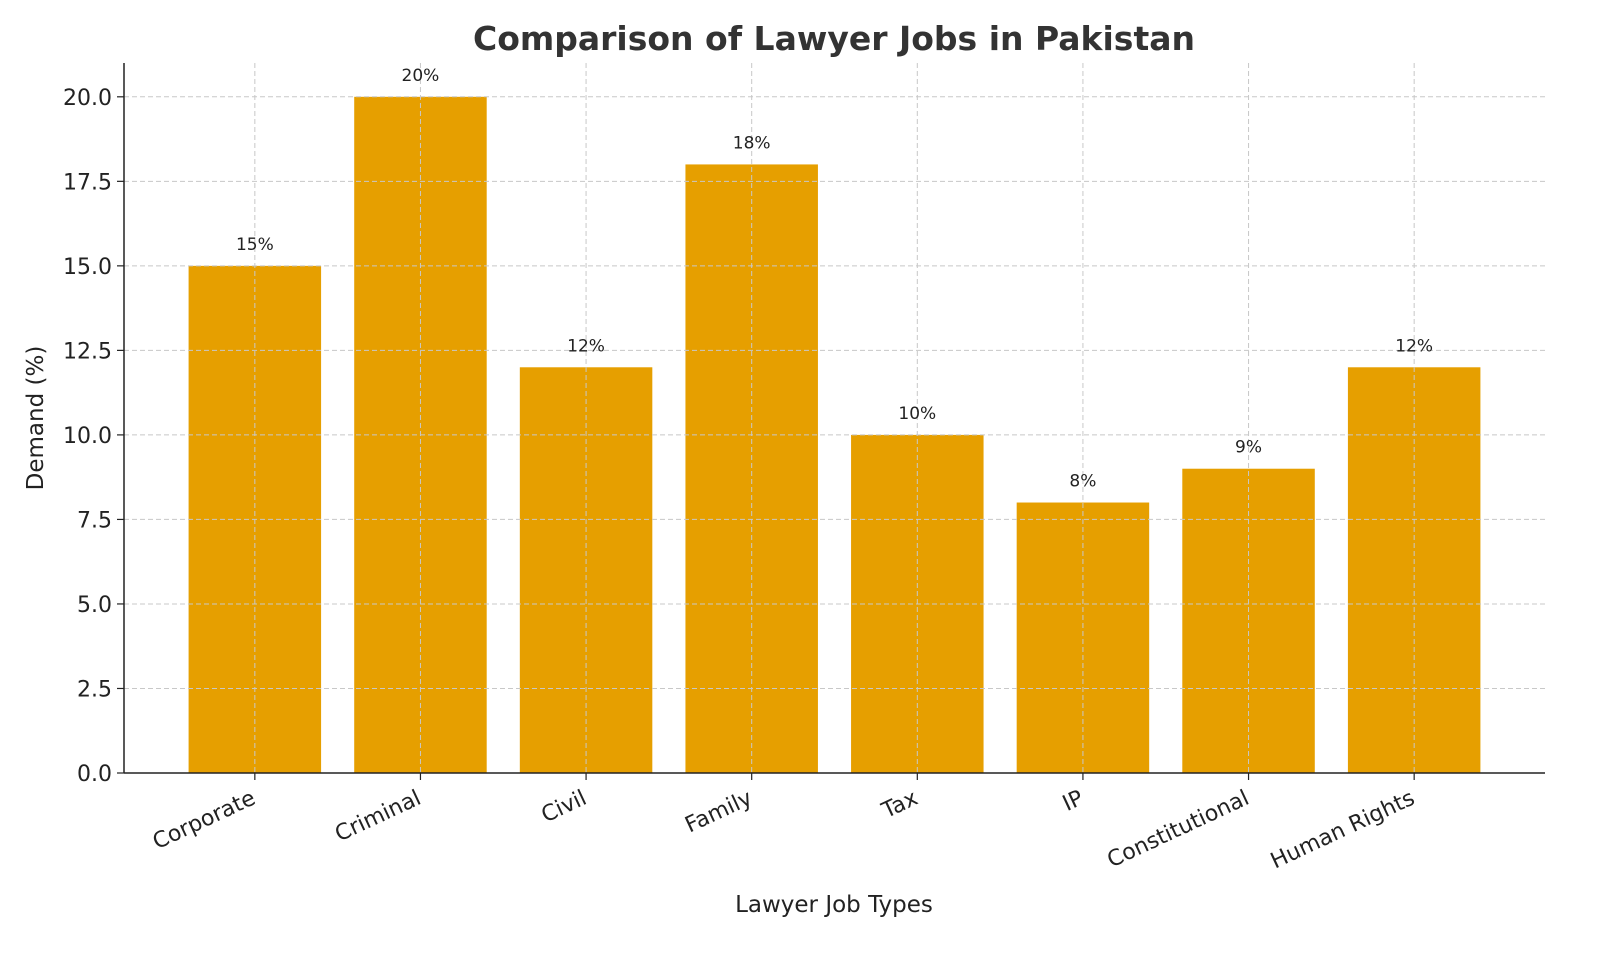 The height and width of the screenshot is (960, 1600). I want to click on y-tick-label: 0.0, so click(94, 774).